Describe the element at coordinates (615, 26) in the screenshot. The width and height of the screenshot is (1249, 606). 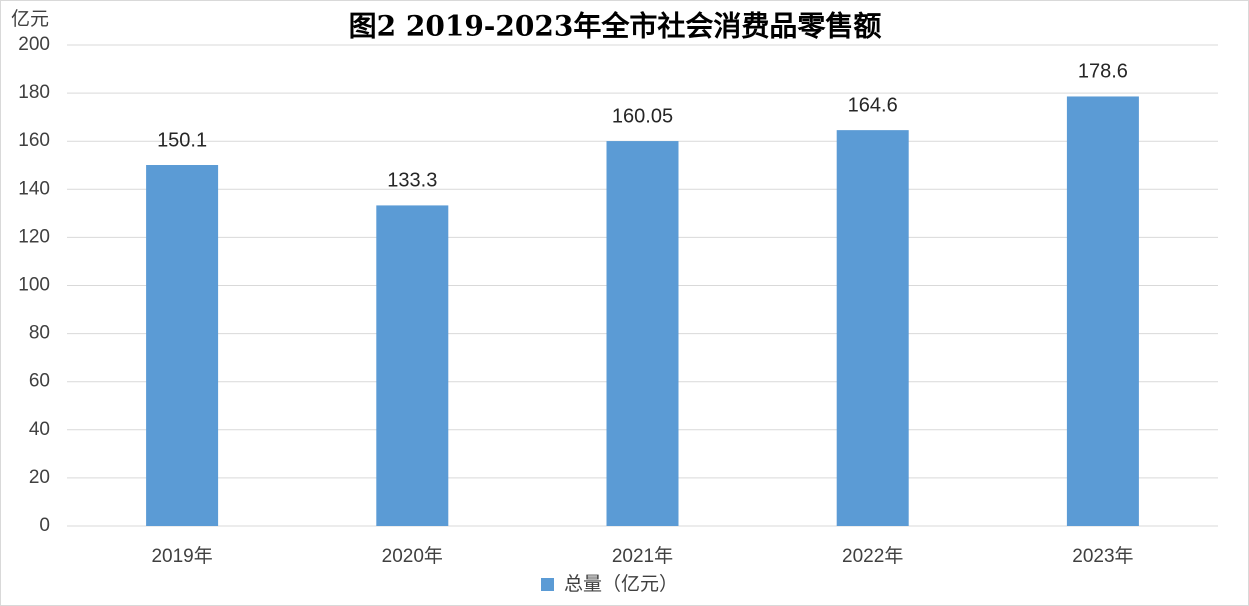
I see `chart-title: 图2 2019-2023年全市社会消费品零售额` at that location.